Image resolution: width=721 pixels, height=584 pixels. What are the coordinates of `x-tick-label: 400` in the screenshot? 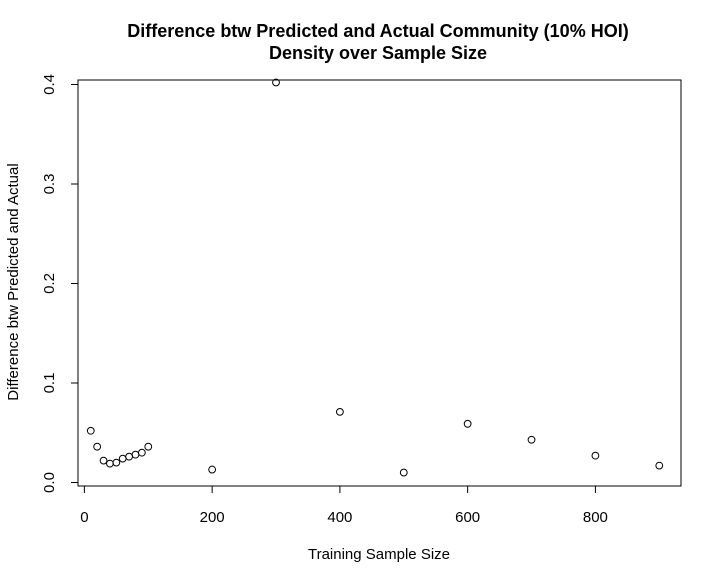 It's located at (339, 517).